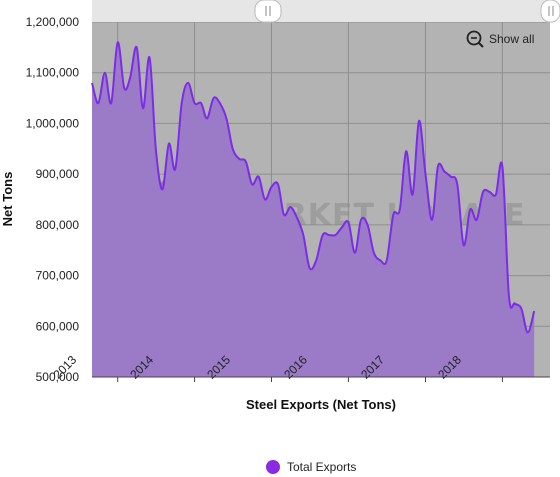 This screenshot has height=477, width=560. I want to click on zoom-out-icon, so click(474, 38).